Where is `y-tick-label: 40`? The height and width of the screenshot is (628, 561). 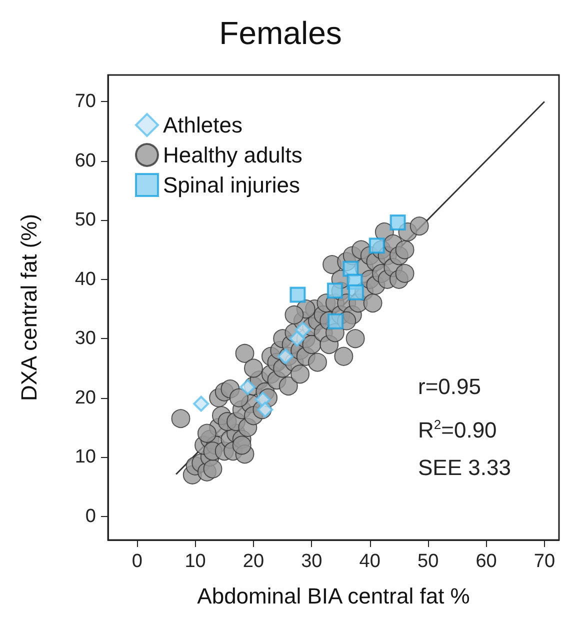 y-tick-label: 40 is located at coordinates (85, 279).